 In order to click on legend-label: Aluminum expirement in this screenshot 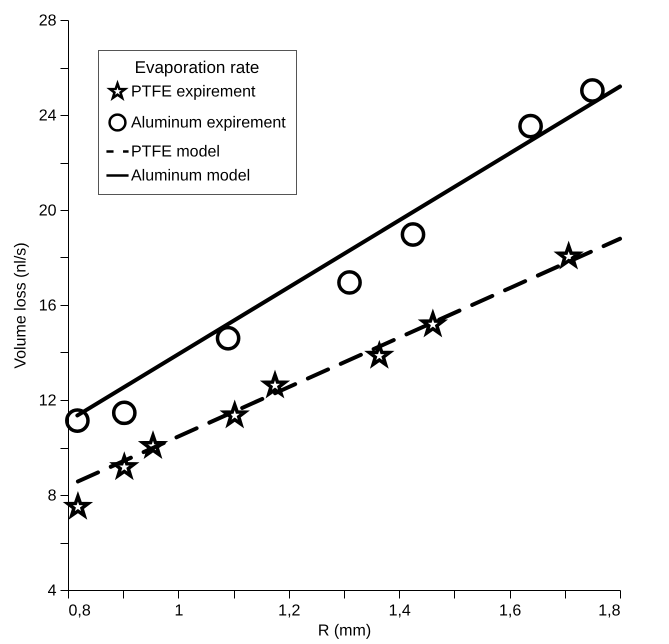, I will do `click(208, 123)`.